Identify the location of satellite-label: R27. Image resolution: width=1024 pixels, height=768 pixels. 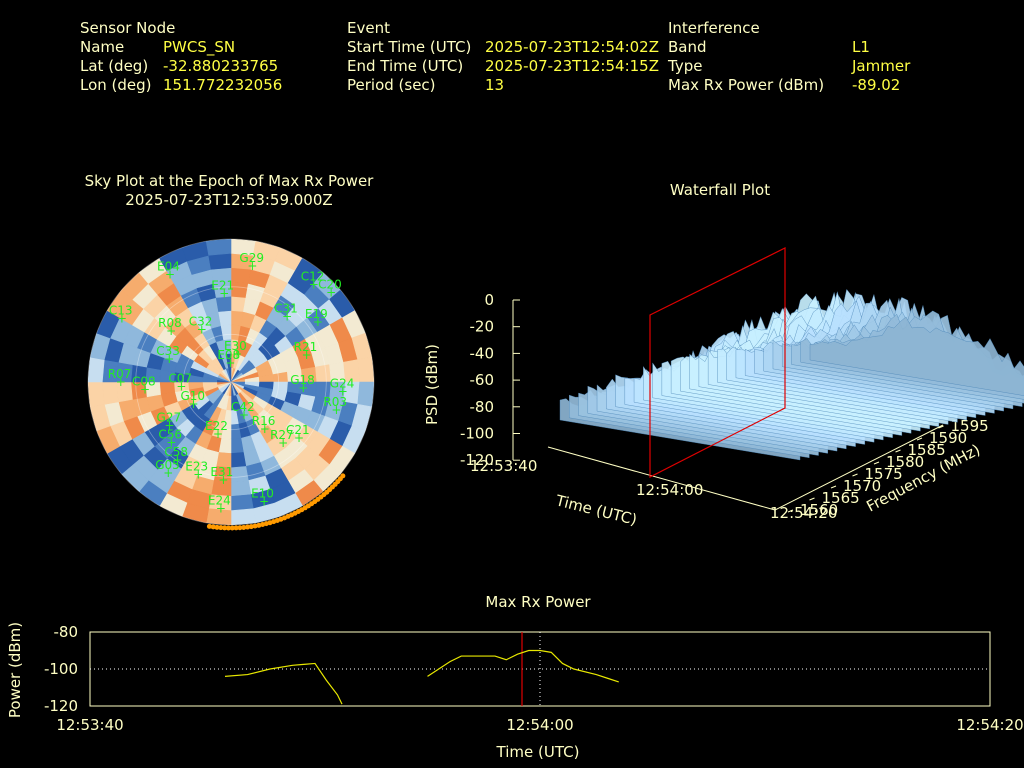
(282, 435).